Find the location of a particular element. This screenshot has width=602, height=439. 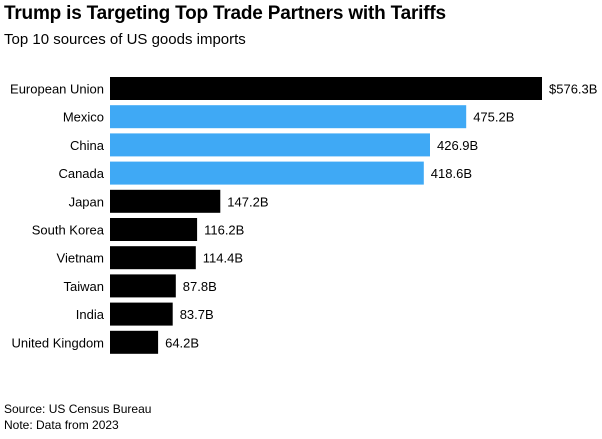

category-label: Canada is located at coordinates (81, 173).